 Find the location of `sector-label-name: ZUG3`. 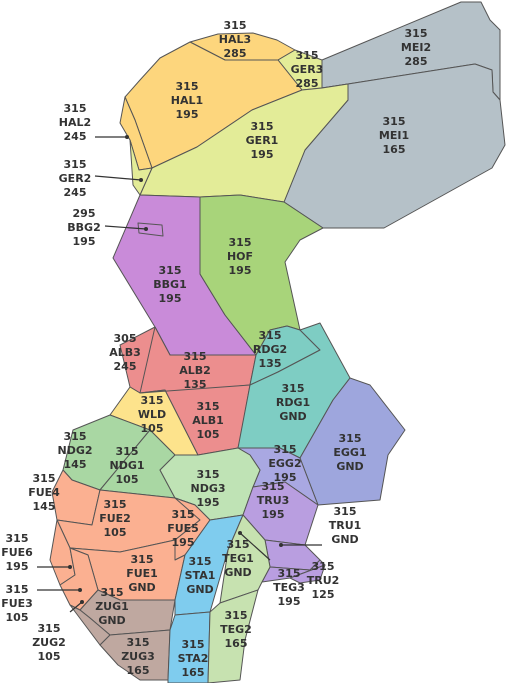

sector-label-name: ZUG3 is located at coordinates (138, 656).